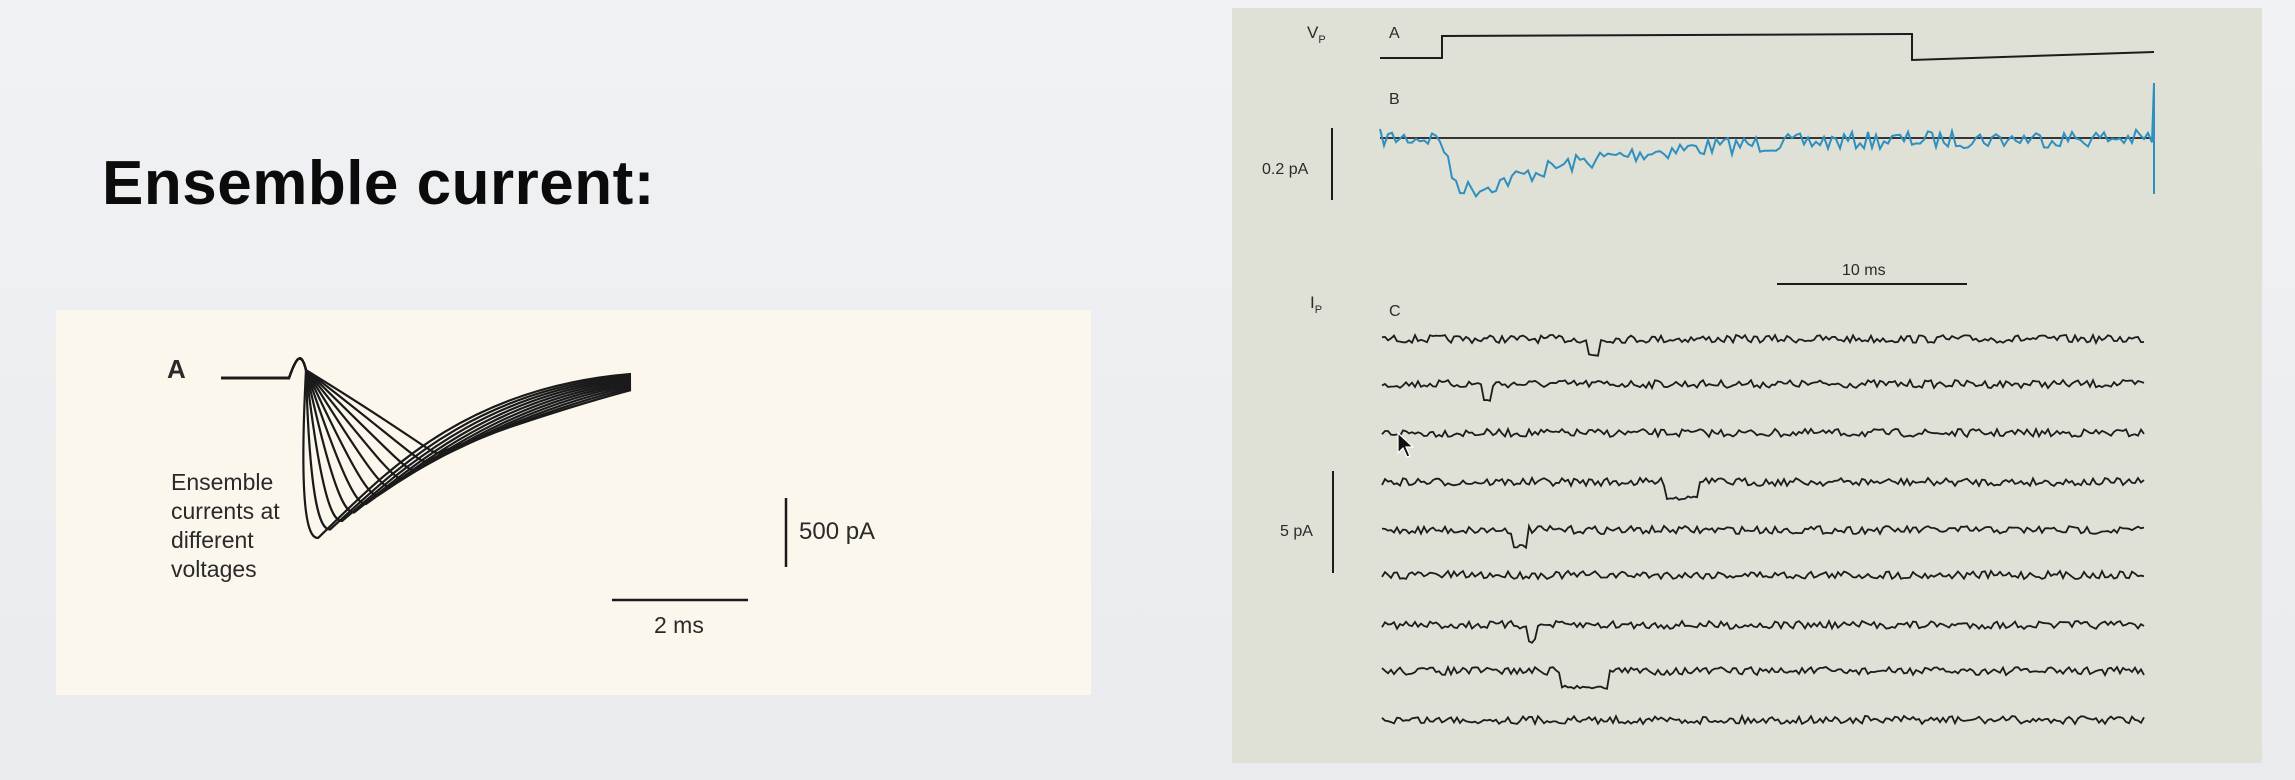 The width and height of the screenshot is (2295, 780). Describe the element at coordinates (225, 511) in the screenshot. I see `caption-line-2: currents at` at that location.